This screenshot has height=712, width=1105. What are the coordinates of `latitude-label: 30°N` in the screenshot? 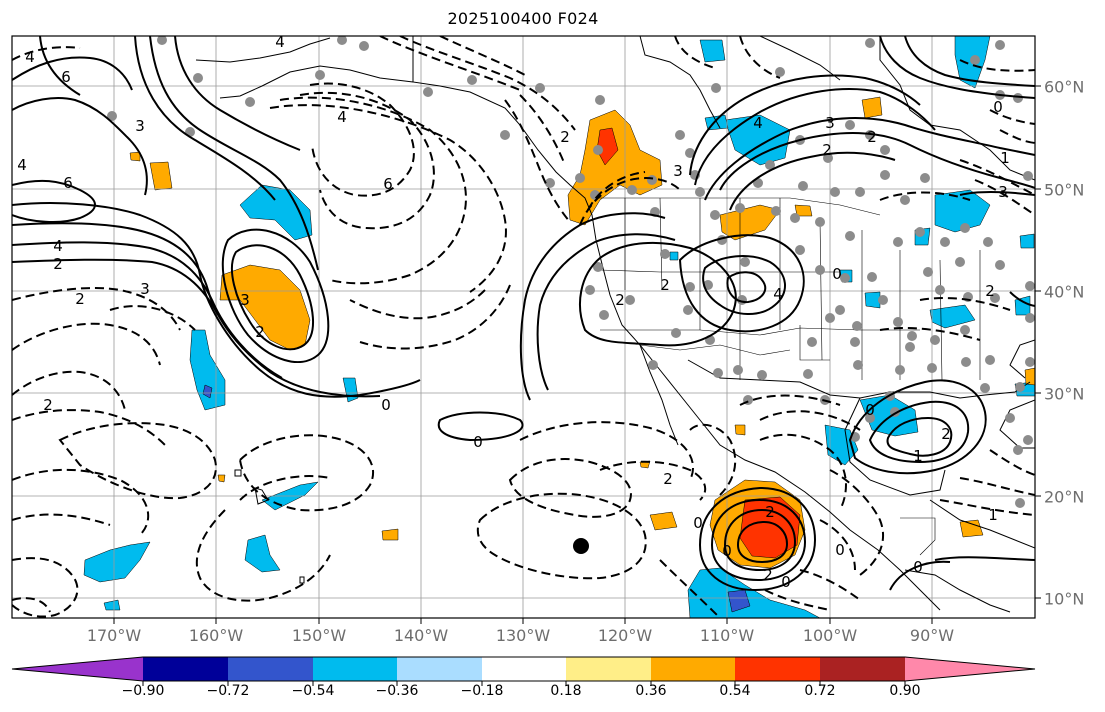 It's located at (1064, 394).